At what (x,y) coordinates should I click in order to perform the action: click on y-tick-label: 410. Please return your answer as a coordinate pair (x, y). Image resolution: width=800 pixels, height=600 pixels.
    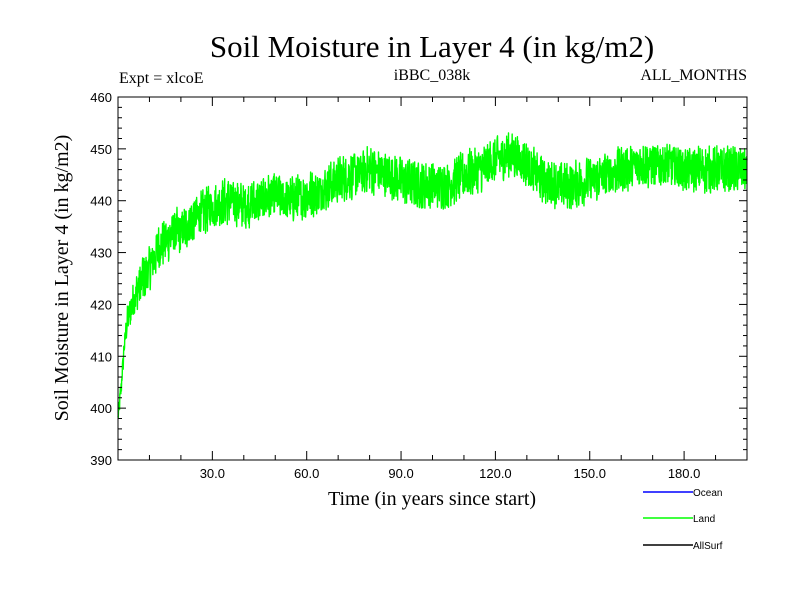
    Looking at the image, I should click on (101, 356).